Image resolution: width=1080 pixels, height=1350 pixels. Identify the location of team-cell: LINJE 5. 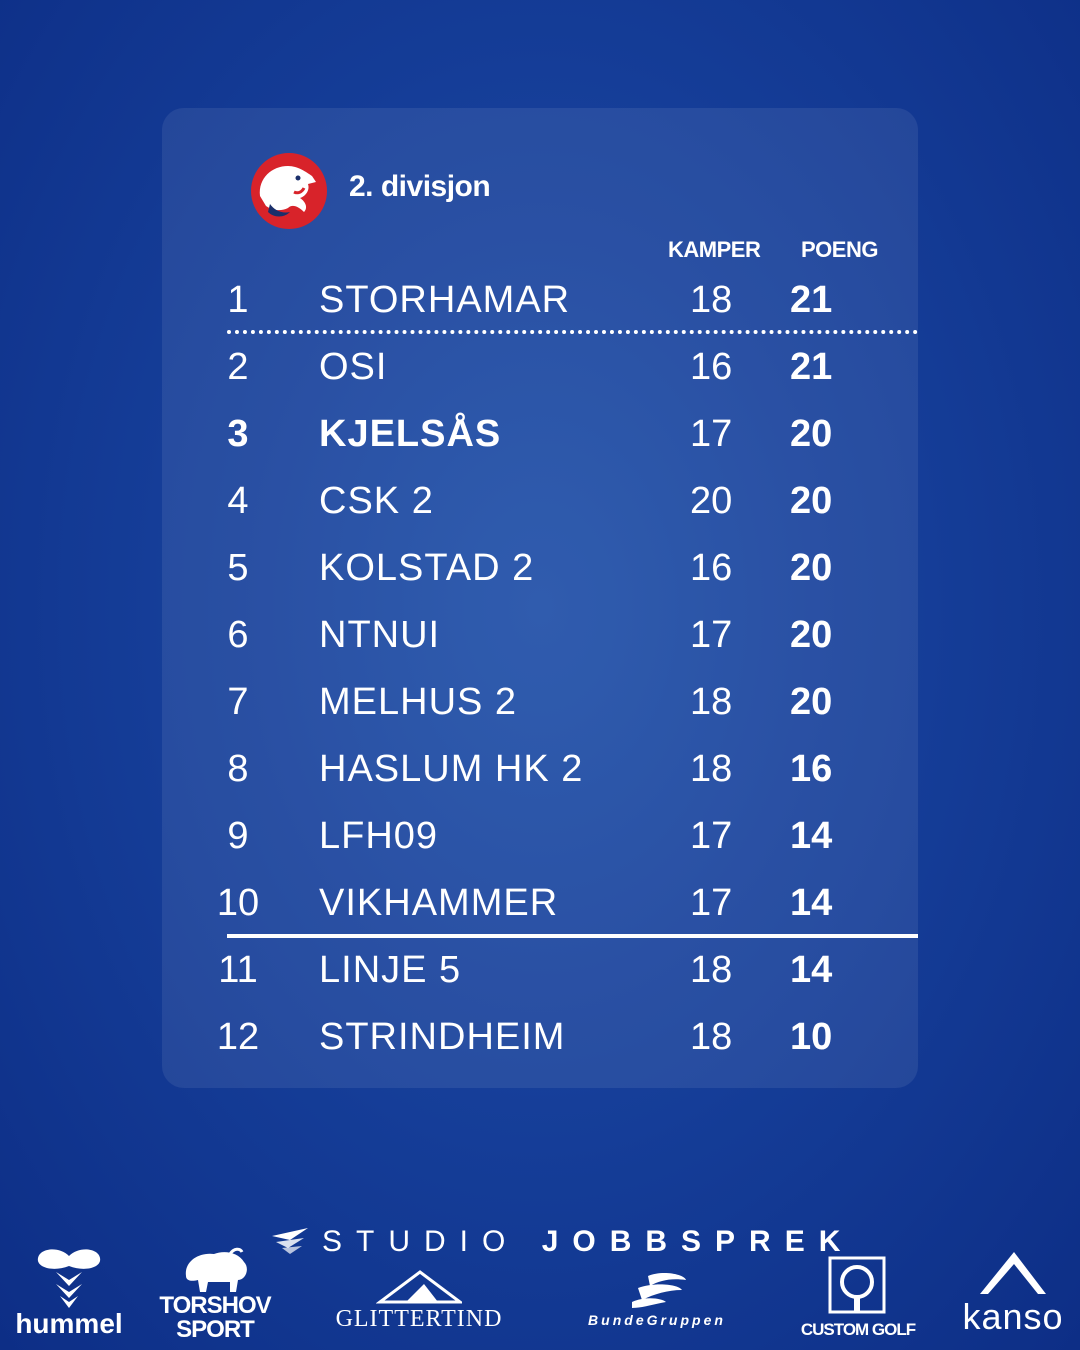
(390, 970).